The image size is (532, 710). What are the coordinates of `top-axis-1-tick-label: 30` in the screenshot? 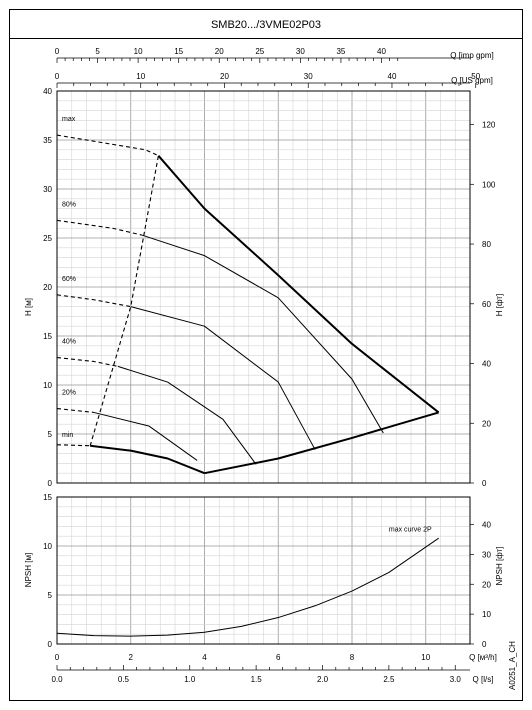 It's located at (308, 76).